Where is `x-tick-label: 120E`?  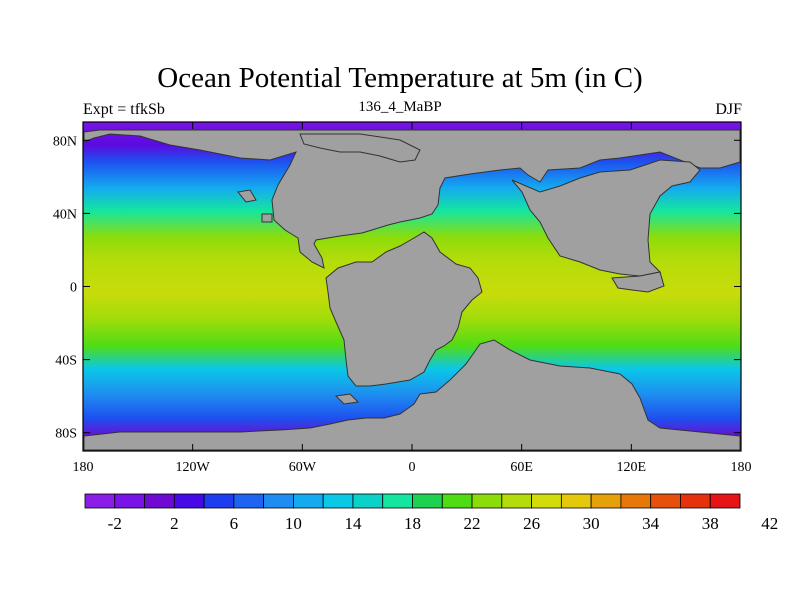 x-tick-label: 120E is located at coordinates (632, 467).